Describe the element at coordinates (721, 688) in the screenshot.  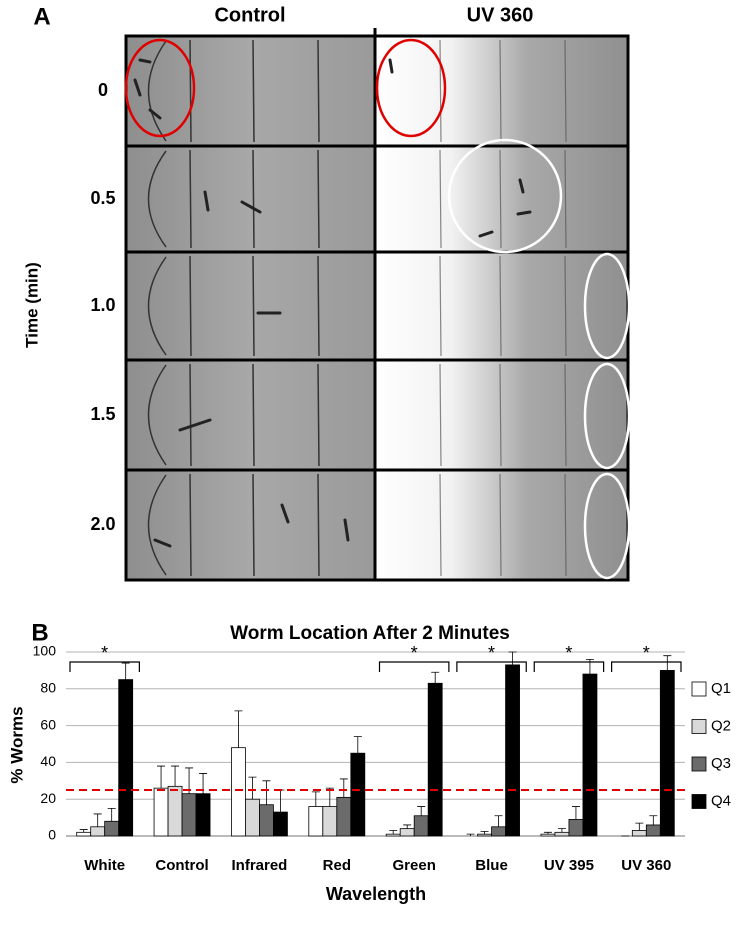
I see `legend-label: Q1` at that location.